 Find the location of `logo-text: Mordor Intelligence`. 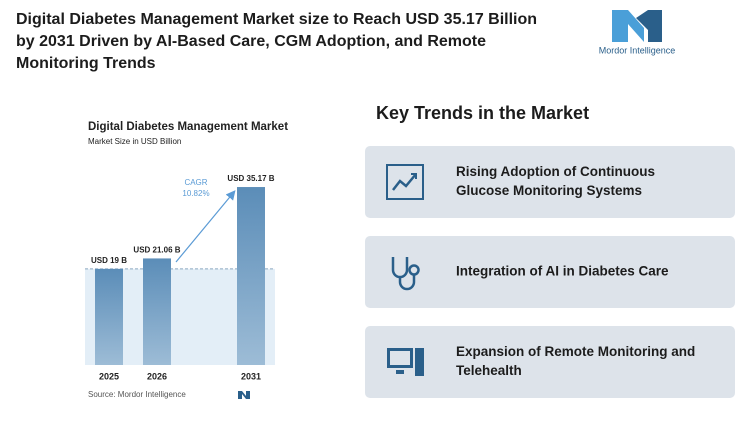

logo-text: Mordor Intelligence is located at coordinates (637, 50).